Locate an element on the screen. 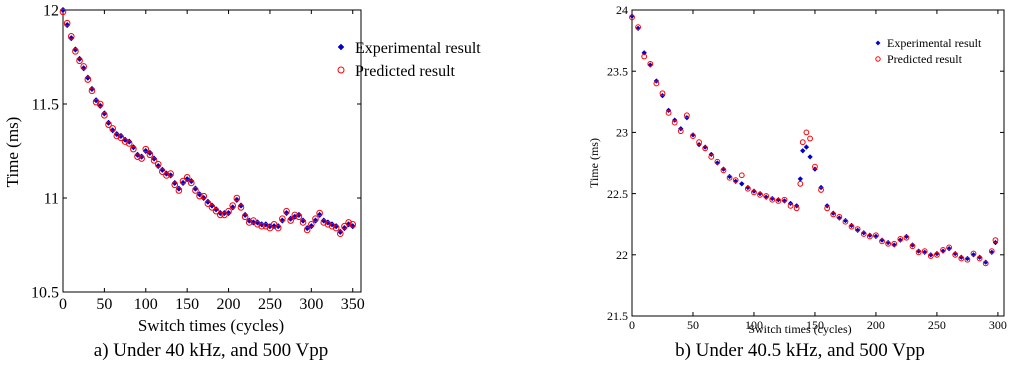 This screenshot has width=1018, height=367. y-tick-label: 11 is located at coordinates (51, 199).